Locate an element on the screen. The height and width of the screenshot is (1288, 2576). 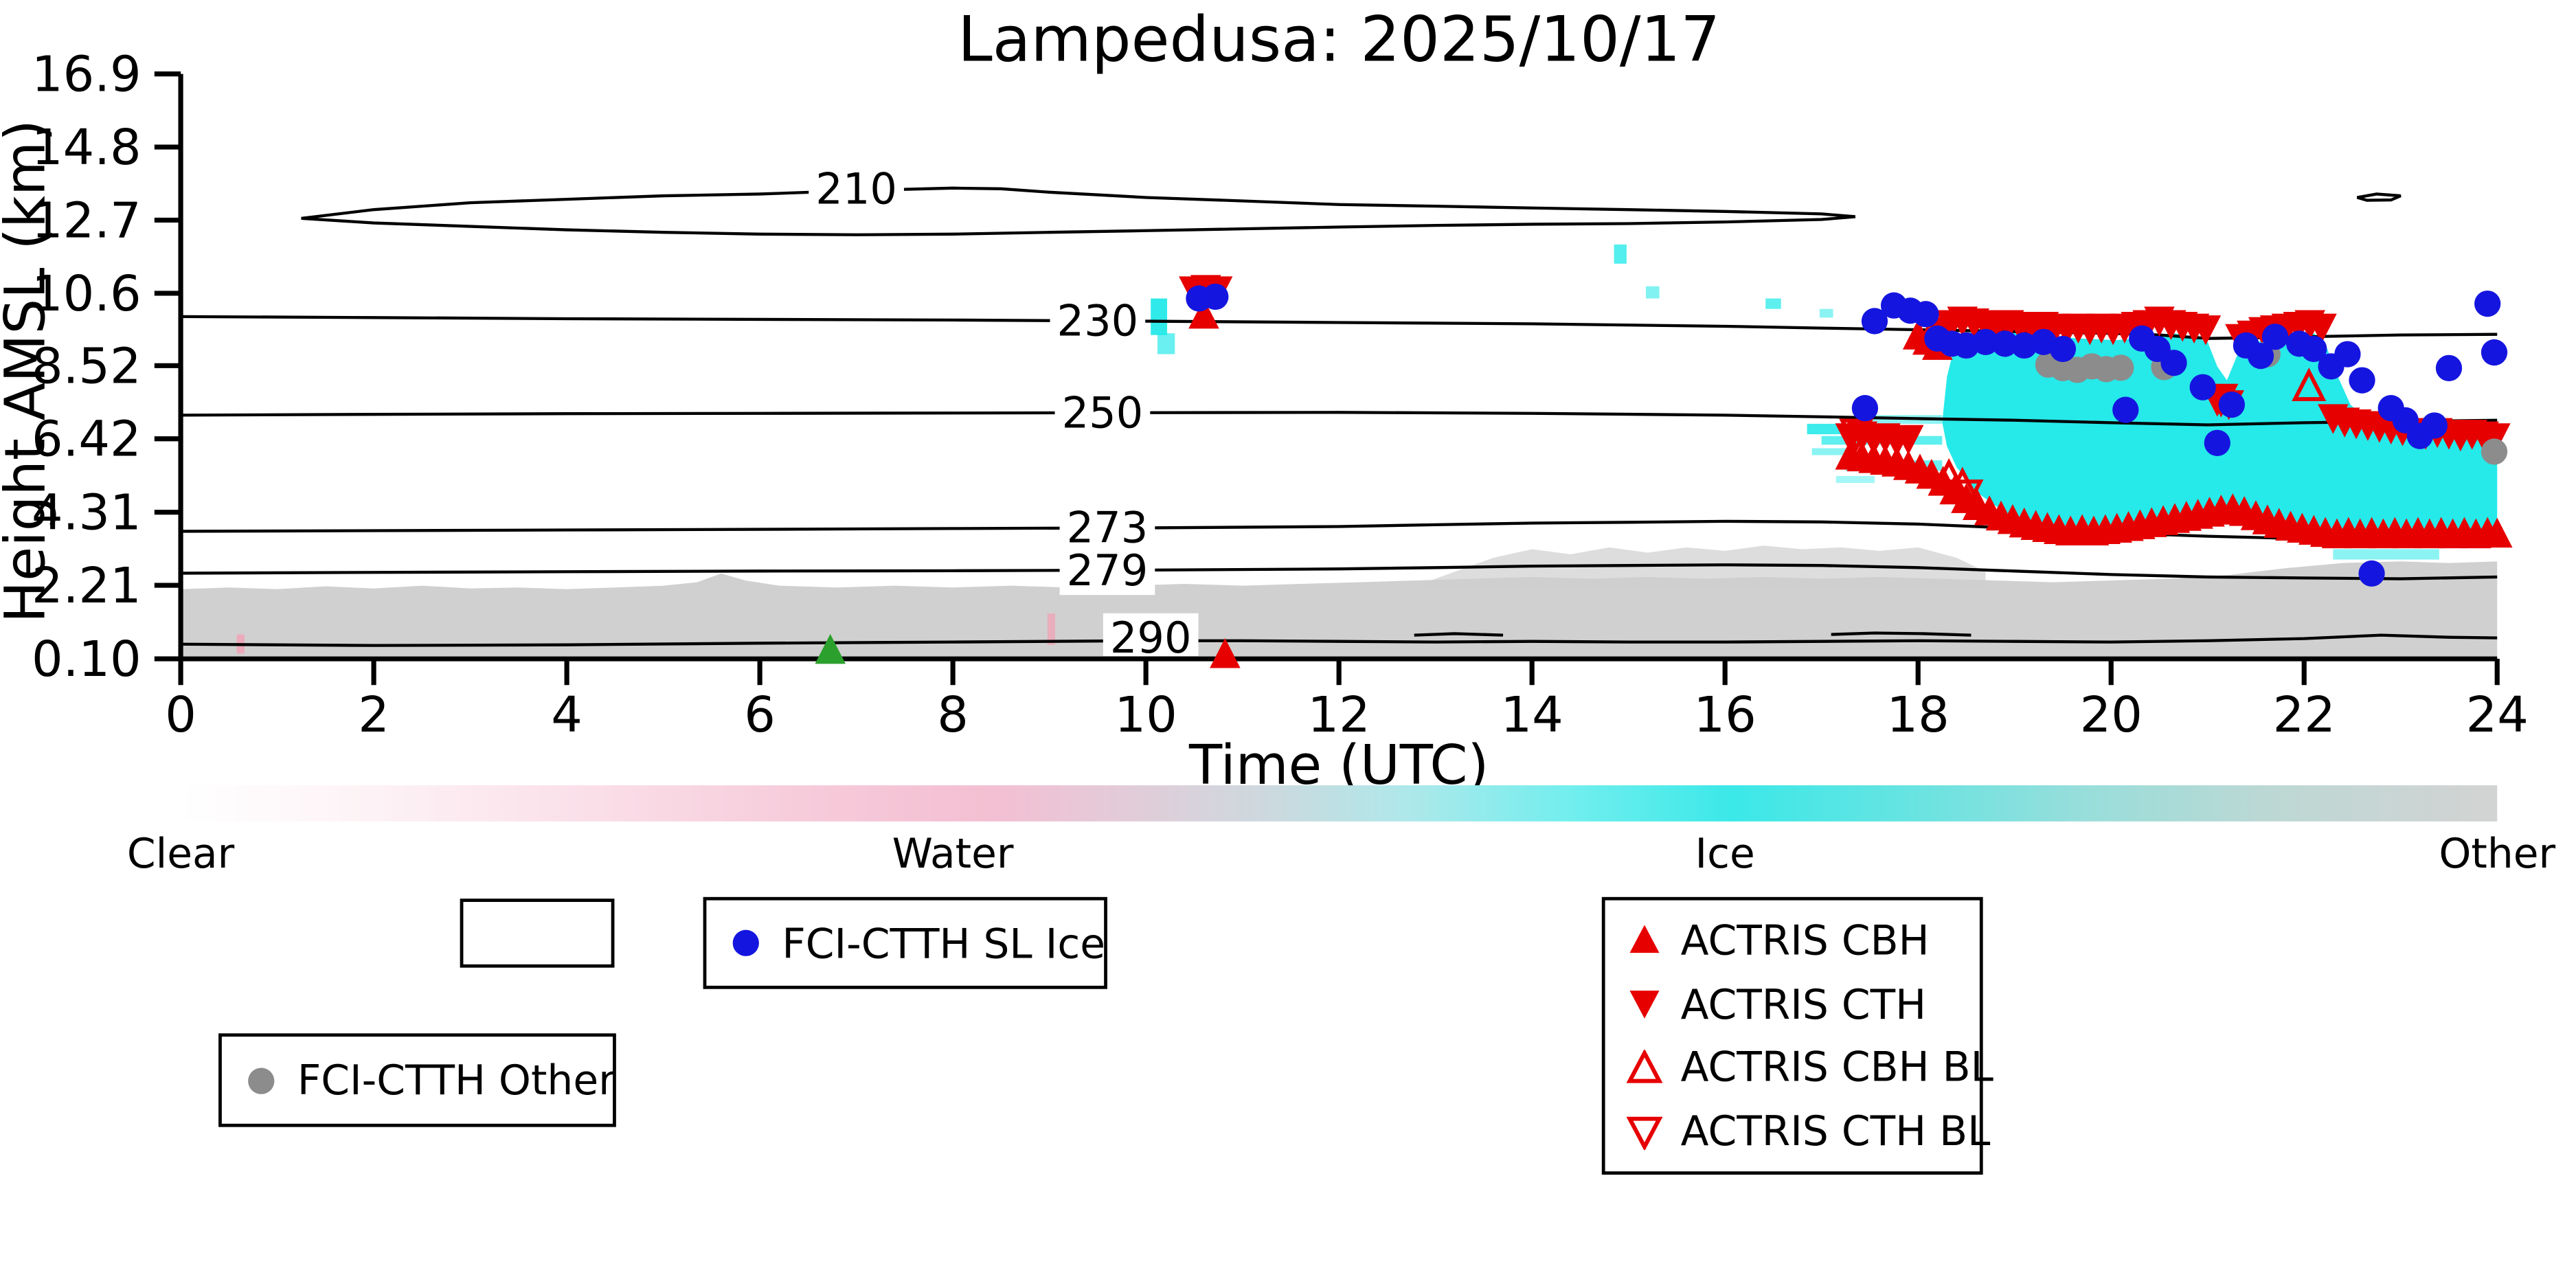
series-fci-ctth-sl-ice is located at coordinates (1847, 435).